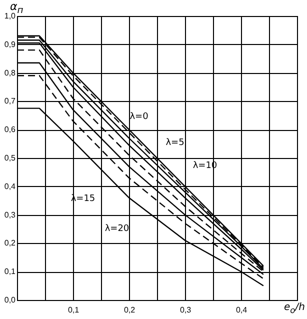 The height and width of the screenshot is (319, 307). What do you see at coordinates (10, 73) in the screenshot?
I see `y-tick-label: 0,8` at bounding box center [10, 73].